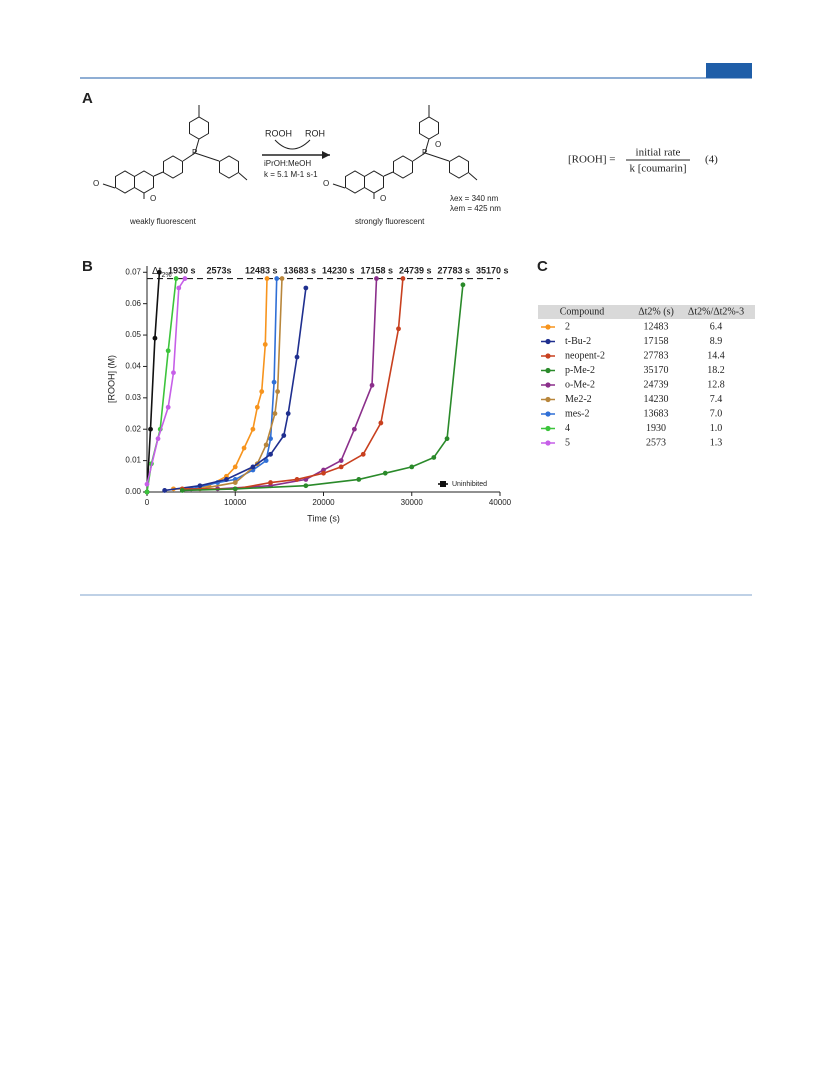 The height and width of the screenshot is (1091, 833). What do you see at coordinates (323, 518) in the screenshot?
I see `x-axis-label: Time (s)` at bounding box center [323, 518].